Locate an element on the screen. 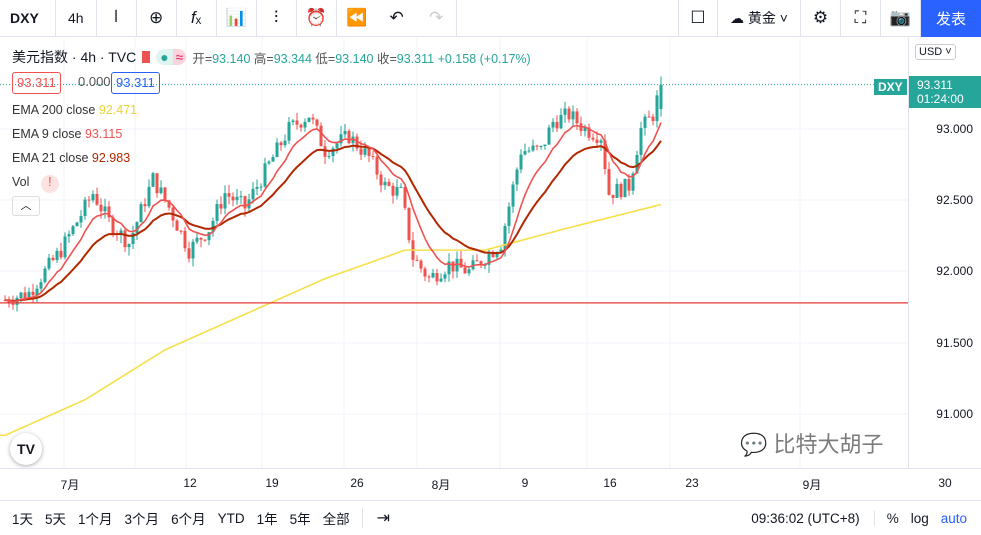  range-1y: 1年 is located at coordinates (267, 519).